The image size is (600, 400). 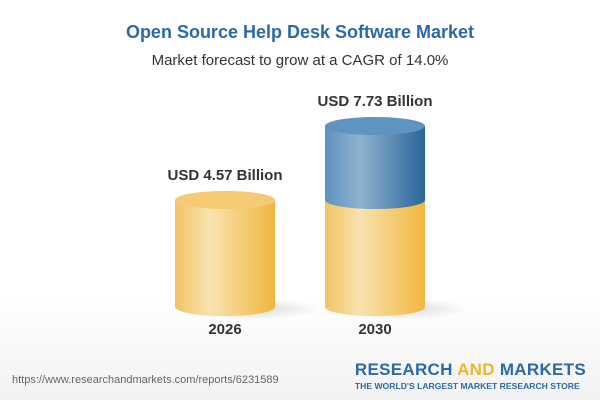 What do you see at coordinates (375, 258) in the screenshot?
I see `cylinder-base-segment-2030` at bounding box center [375, 258].